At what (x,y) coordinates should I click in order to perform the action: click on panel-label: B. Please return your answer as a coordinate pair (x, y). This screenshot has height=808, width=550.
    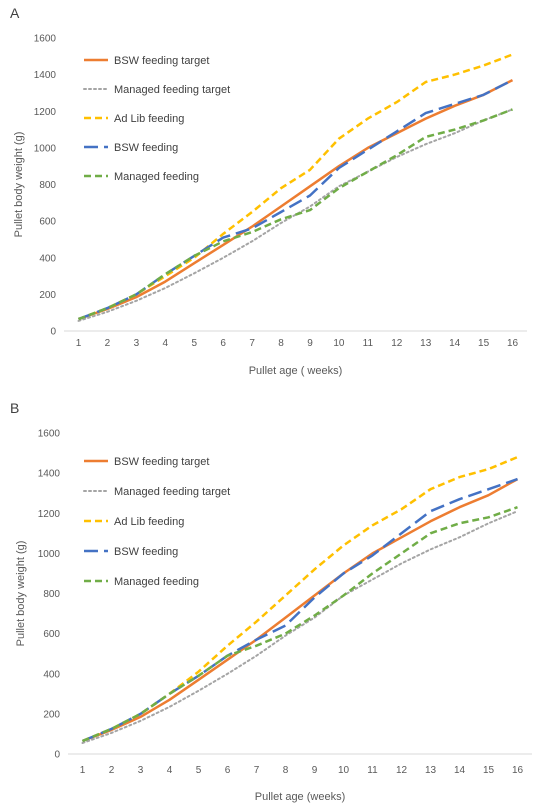
    Looking at the image, I should click on (14, 408).